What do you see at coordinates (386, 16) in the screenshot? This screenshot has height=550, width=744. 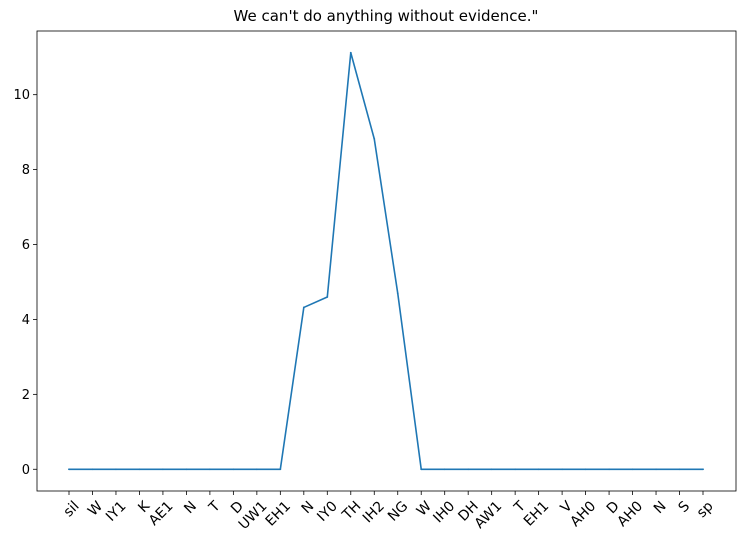 I see `chart-title: We can't do anything without evidence."` at bounding box center [386, 16].